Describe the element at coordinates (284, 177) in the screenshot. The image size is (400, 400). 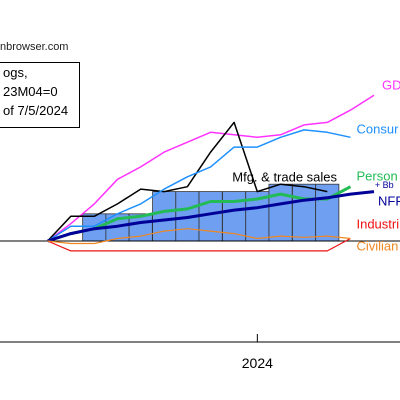
I see `series-label-1: Mfg. & trade sales` at that location.